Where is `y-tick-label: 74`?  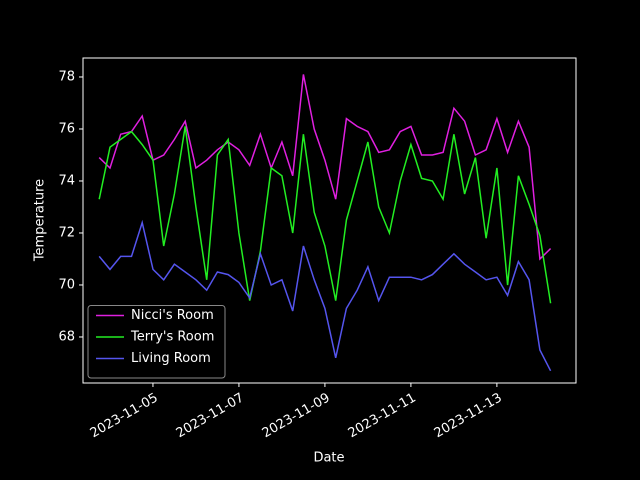
y-tick-label: 74 is located at coordinates (66, 180).